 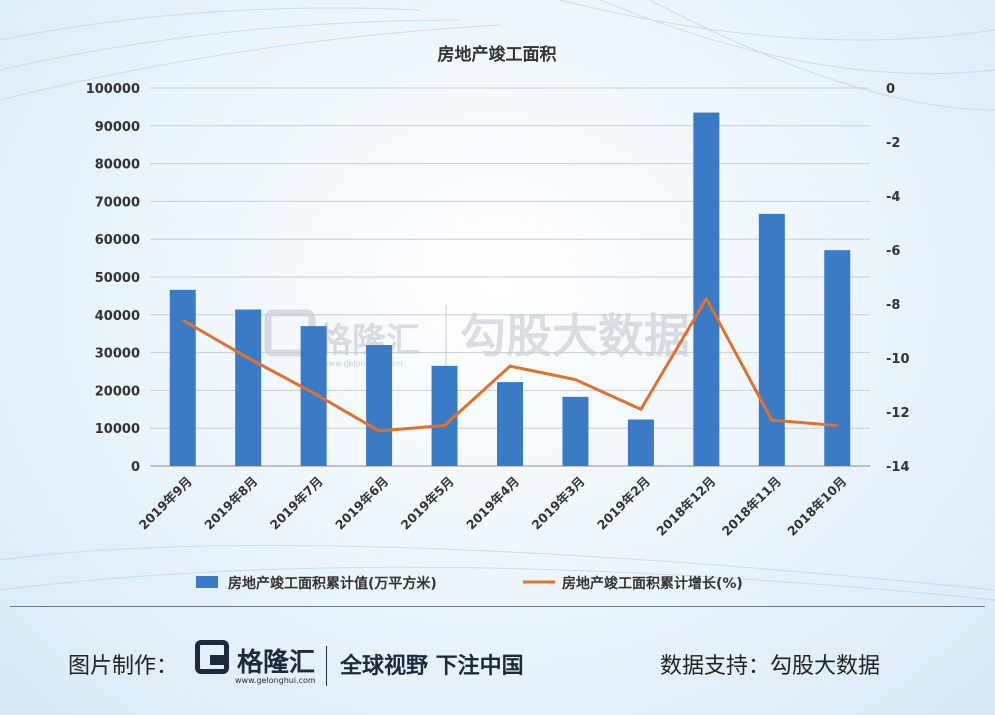 I want to click on x-tick-label: 2019年4月, so click(x=492, y=503).